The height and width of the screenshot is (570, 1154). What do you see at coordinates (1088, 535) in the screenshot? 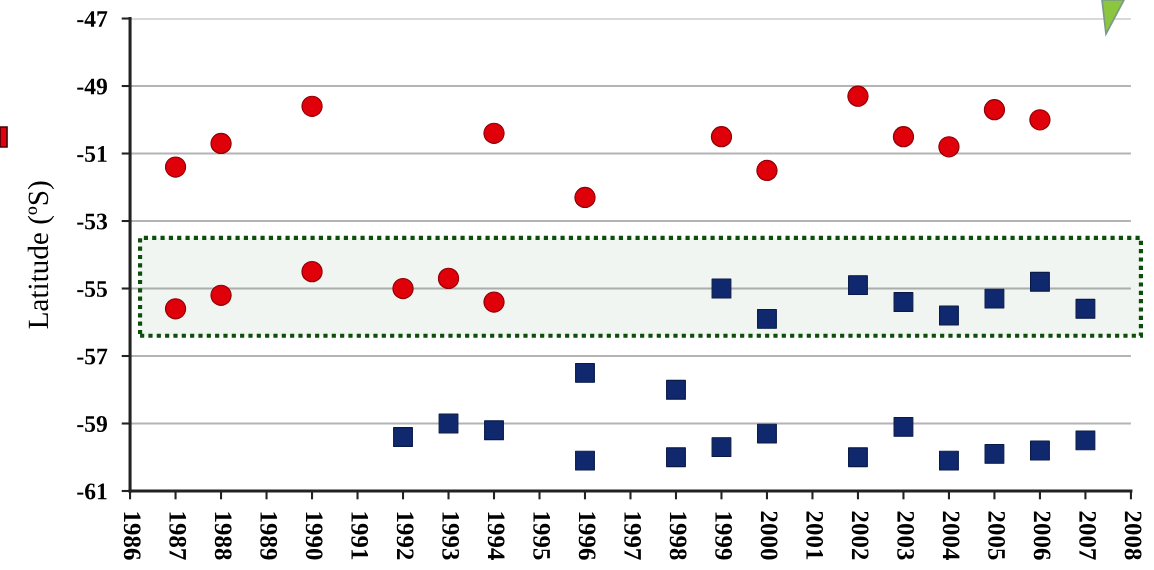
I see `x-tick-label: 2007` at bounding box center [1088, 535].